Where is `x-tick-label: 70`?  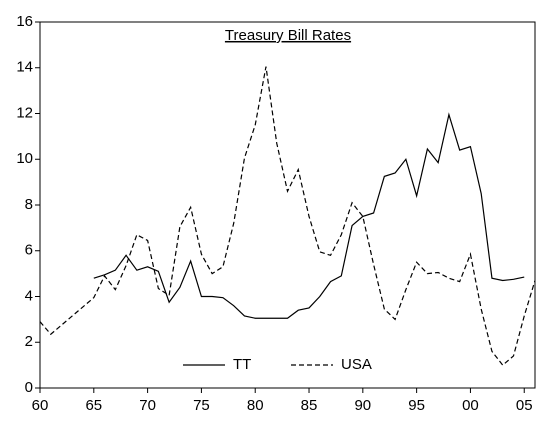 x-tick-label: 70 is located at coordinates (147, 405).